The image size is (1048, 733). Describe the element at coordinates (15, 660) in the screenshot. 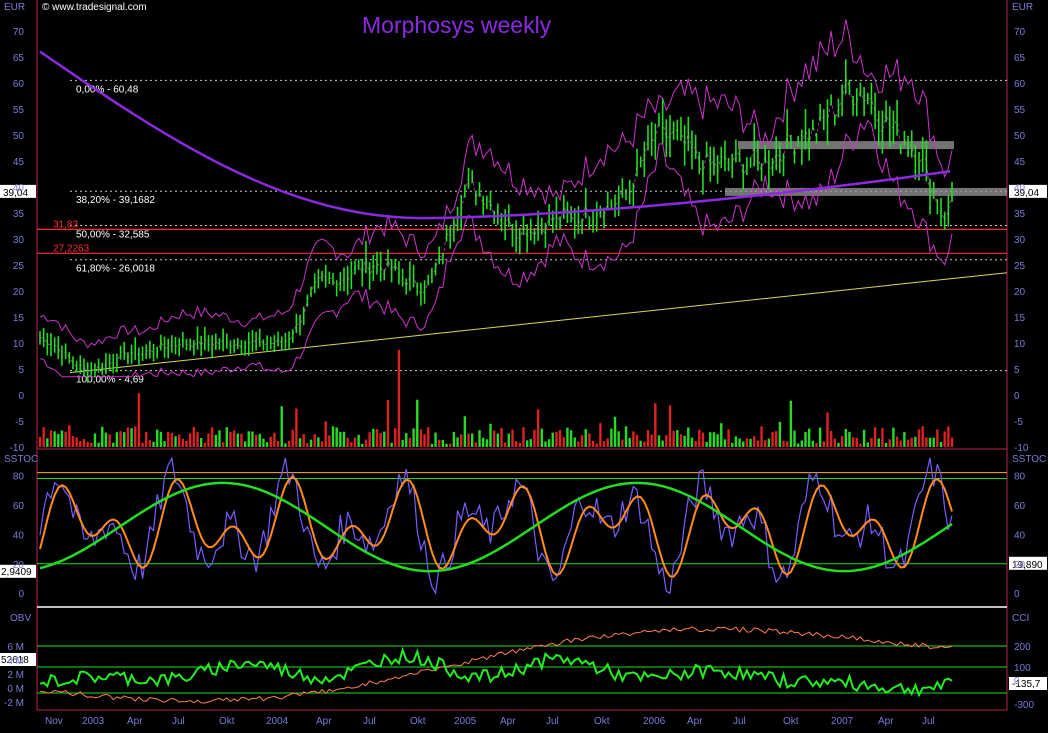

I see `obv-value-label: 52618` at that location.